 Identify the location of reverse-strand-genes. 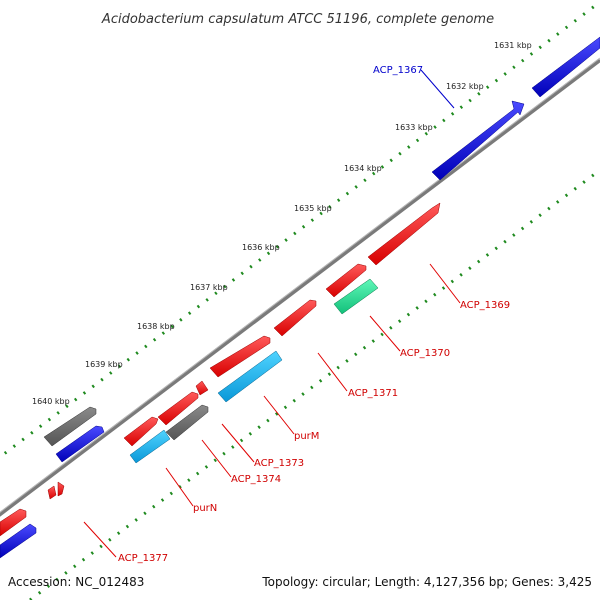
(254, 371).